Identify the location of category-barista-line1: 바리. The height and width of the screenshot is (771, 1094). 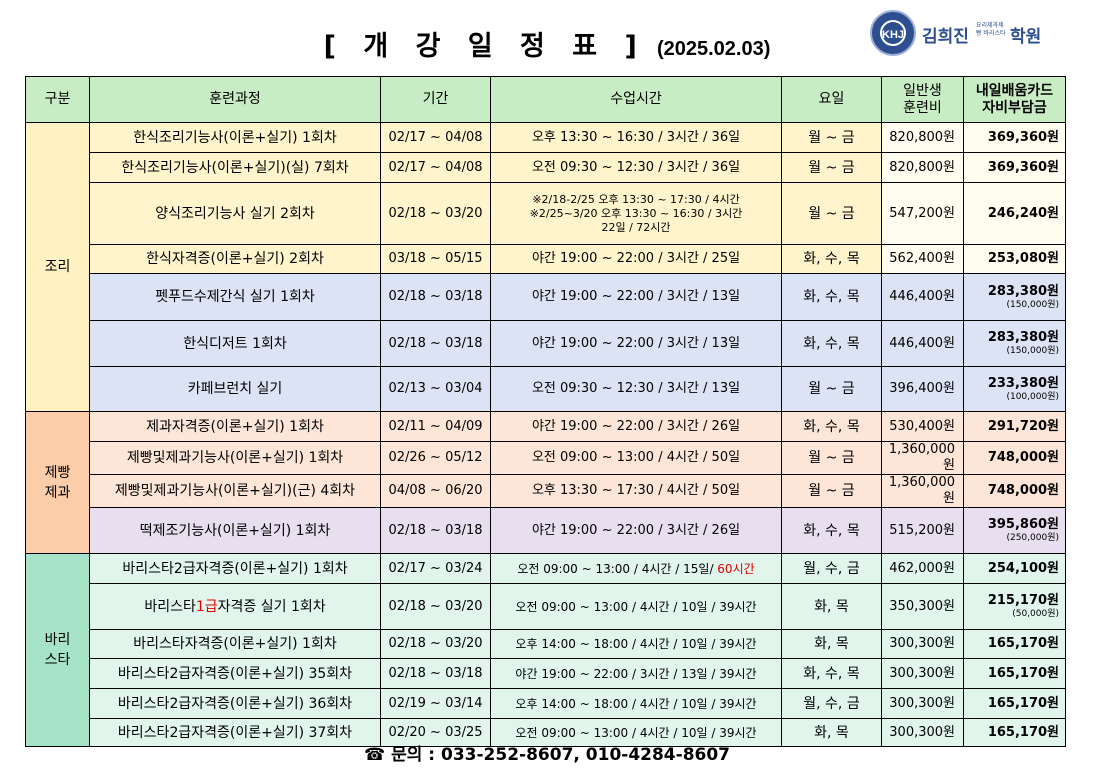
(57, 640).